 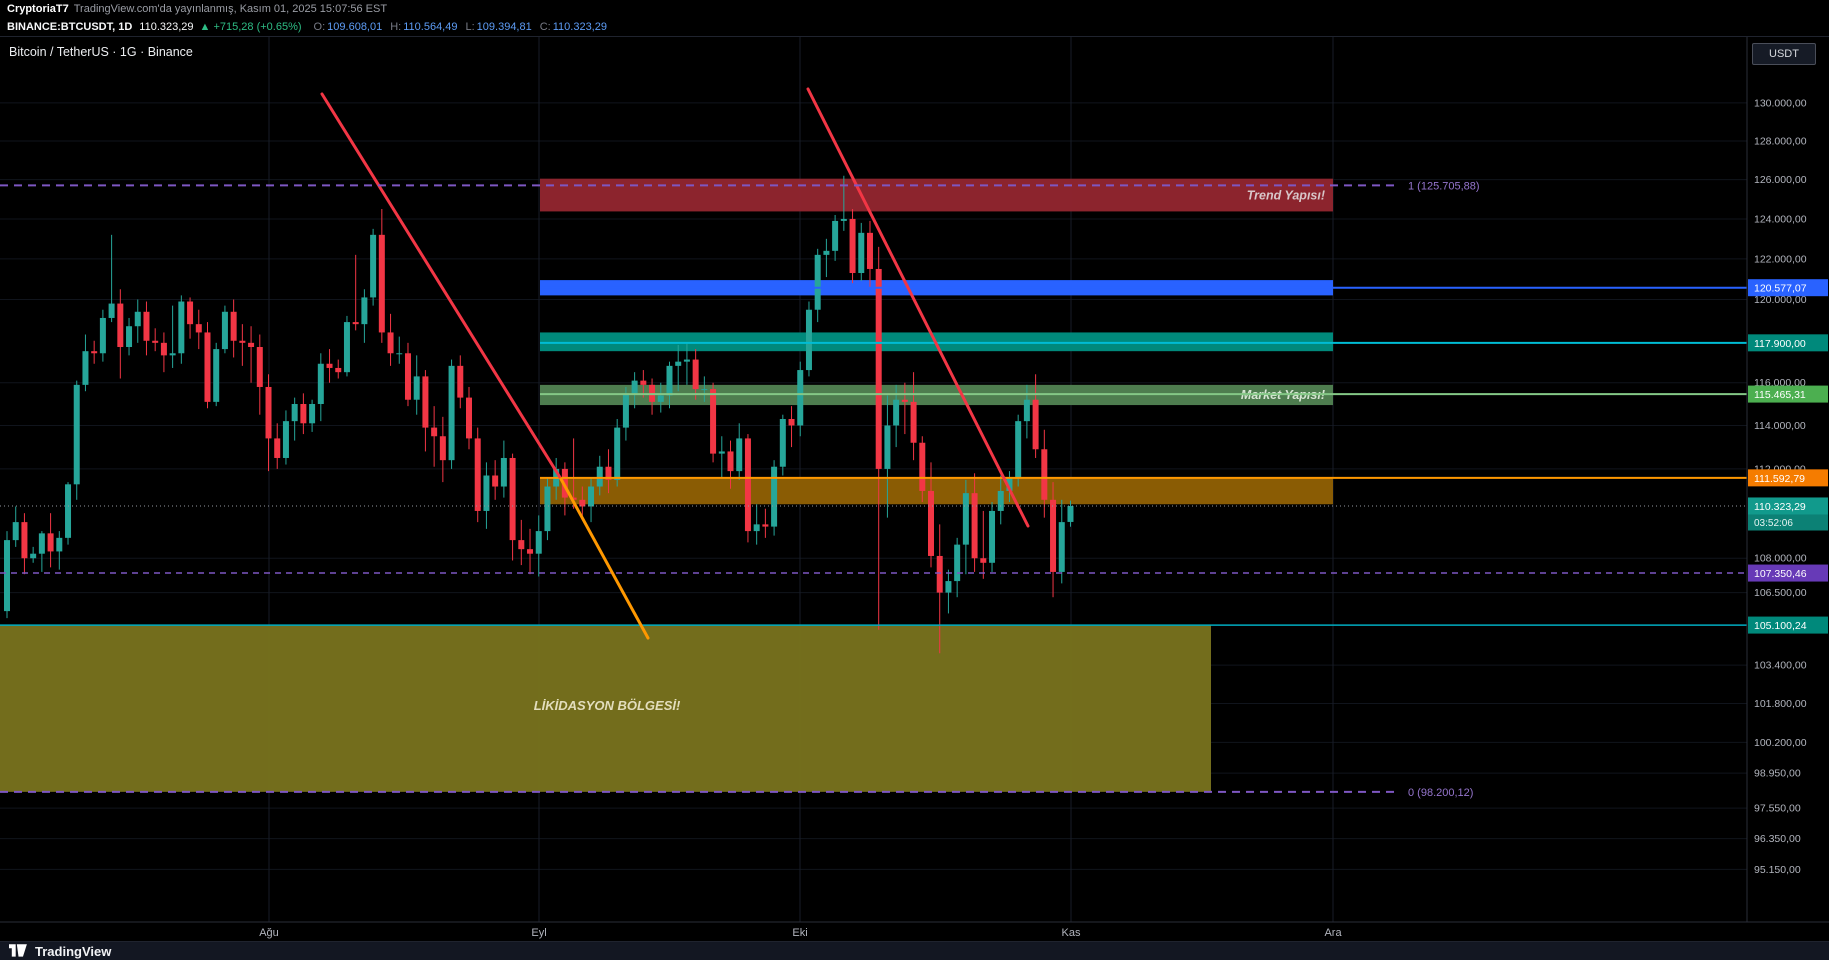 I want to click on price-tick-label: 97.550,00, so click(x=1777, y=809).